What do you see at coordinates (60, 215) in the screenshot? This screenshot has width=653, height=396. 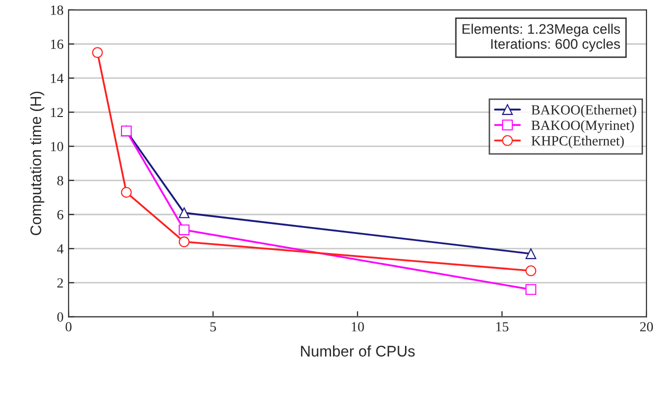 I see `y-tick-label: 6` at bounding box center [60, 215].